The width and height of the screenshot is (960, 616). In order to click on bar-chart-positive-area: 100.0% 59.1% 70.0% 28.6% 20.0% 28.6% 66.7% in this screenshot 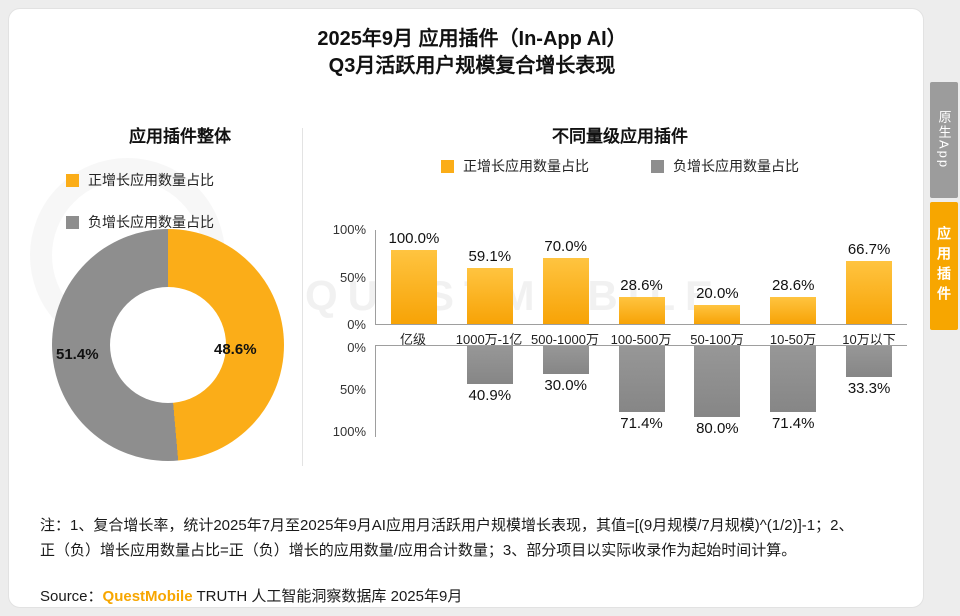, I will do `click(641, 277)`.